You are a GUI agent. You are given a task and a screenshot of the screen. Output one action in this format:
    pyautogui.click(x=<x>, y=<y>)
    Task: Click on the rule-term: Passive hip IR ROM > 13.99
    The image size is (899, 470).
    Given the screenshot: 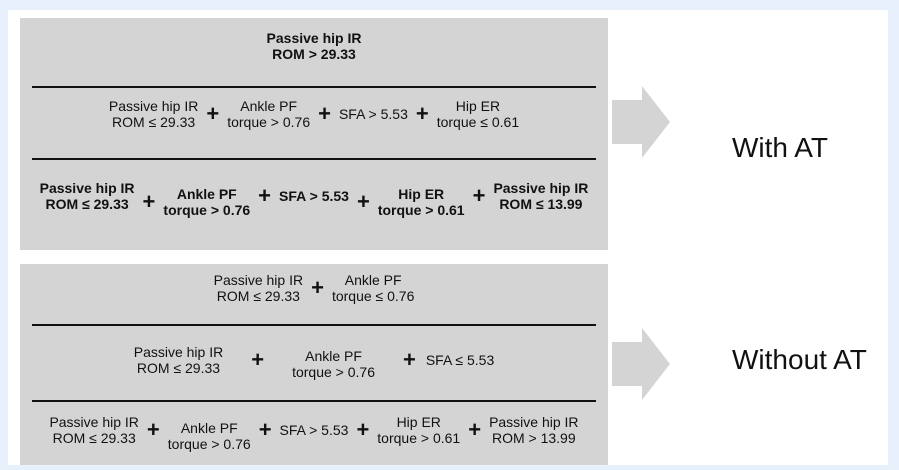 What is the action you would take?
    pyautogui.click(x=533, y=430)
    